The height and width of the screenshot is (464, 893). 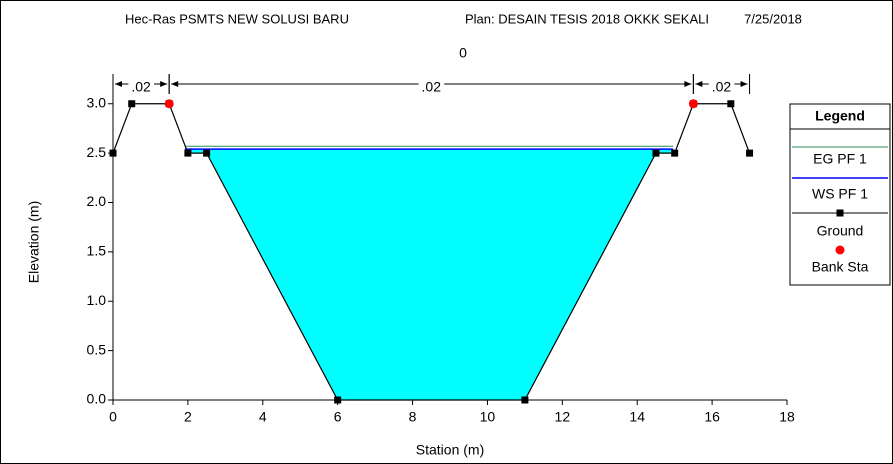 I want to click on chart-title: 7/25/2018, so click(x=773, y=18).